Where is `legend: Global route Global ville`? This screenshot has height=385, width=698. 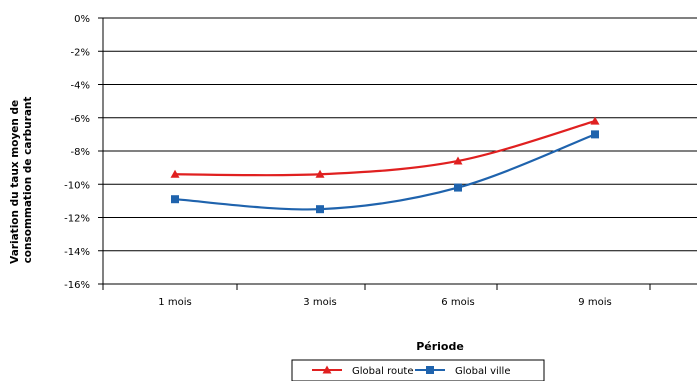
legend: Global route Global ville is located at coordinates (418, 370).